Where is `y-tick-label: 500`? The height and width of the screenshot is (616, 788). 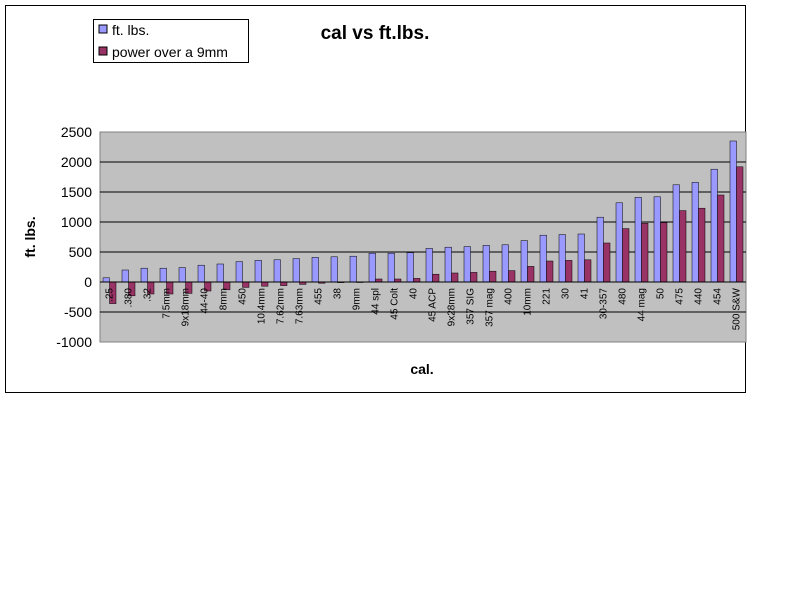 y-tick-label: 500 is located at coordinates (81, 252).